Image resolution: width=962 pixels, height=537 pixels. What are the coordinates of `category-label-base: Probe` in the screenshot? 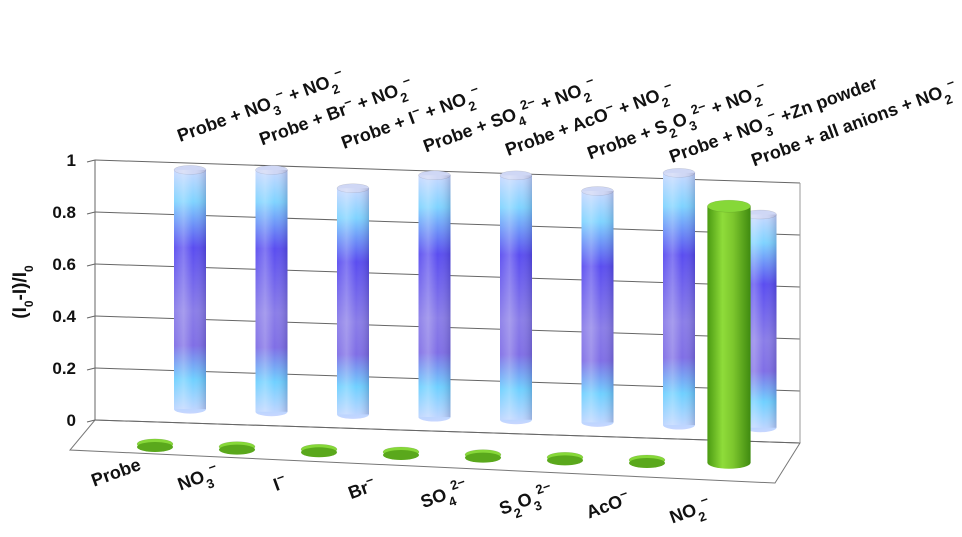 It's located at (116, 472).